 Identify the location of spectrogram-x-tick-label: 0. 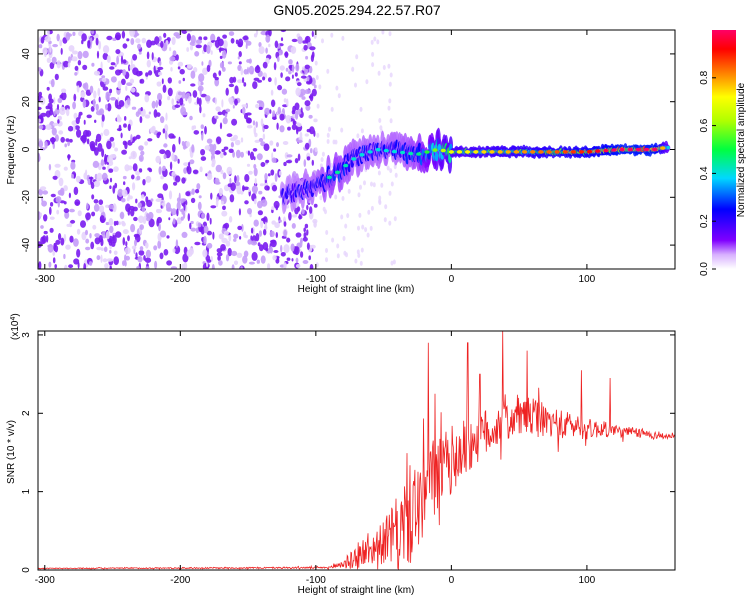
(452, 279).